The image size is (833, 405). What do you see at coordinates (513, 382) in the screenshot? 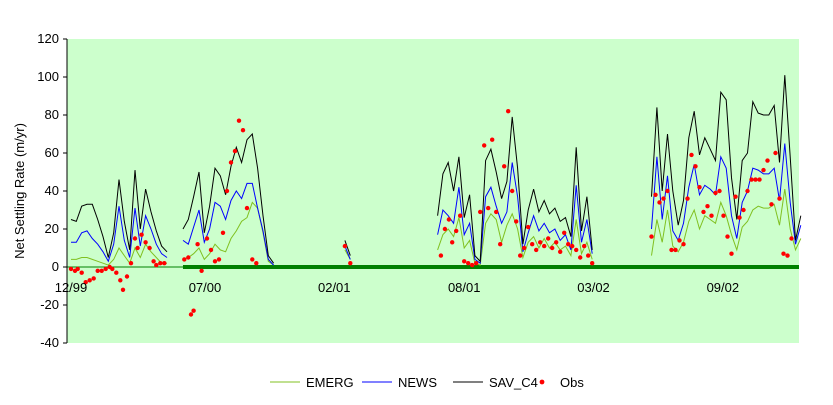
I see `legend-label-sav-c4: SAV_C4` at bounding box center [513, 382].